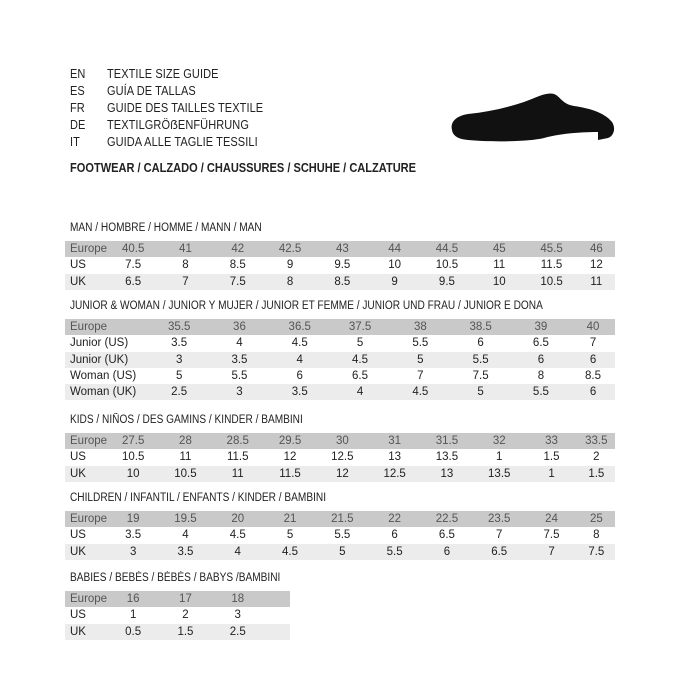  I want to click on title-line: IT GUIDA ALLE TAGLIE TESSILI, so click(164, 142).